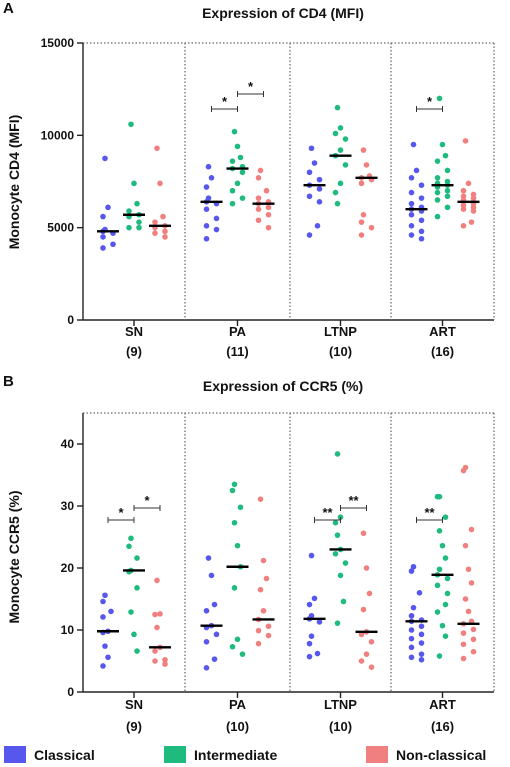 This screenshot has height=767, width=510. I want to click on panel-a-group-sn-label: SN, so click(134, 331).